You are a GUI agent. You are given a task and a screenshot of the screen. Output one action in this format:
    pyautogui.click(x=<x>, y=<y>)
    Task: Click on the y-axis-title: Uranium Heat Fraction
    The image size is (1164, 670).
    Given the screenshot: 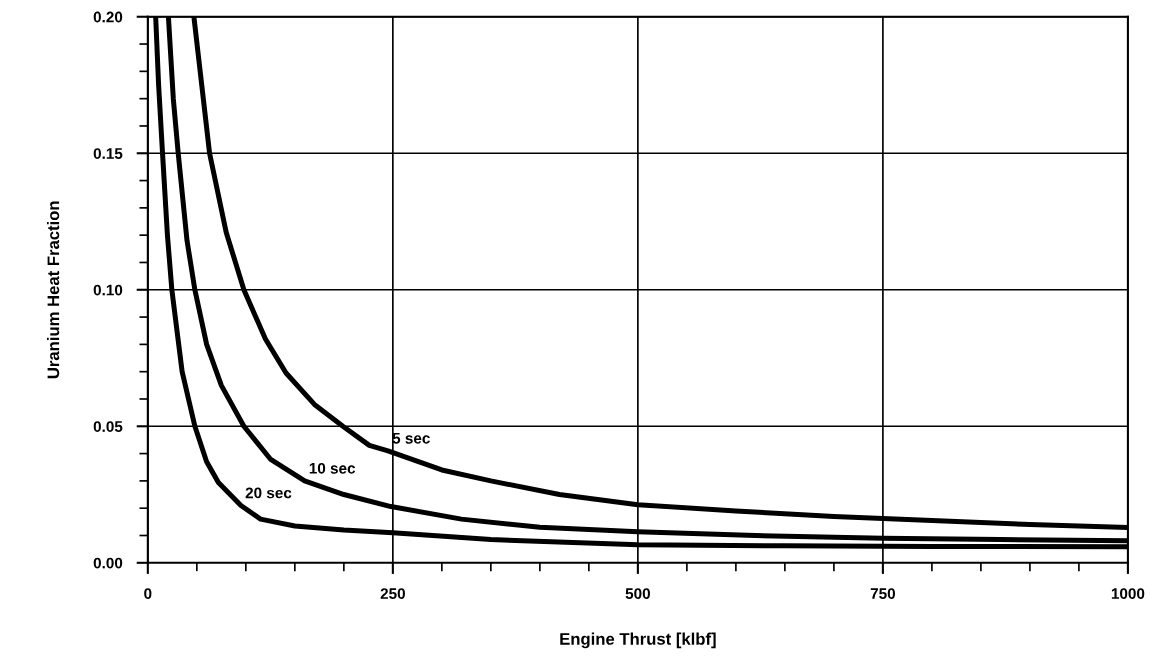 What is the action you would take?
    pyautogui.click(x=53, y=290)
    